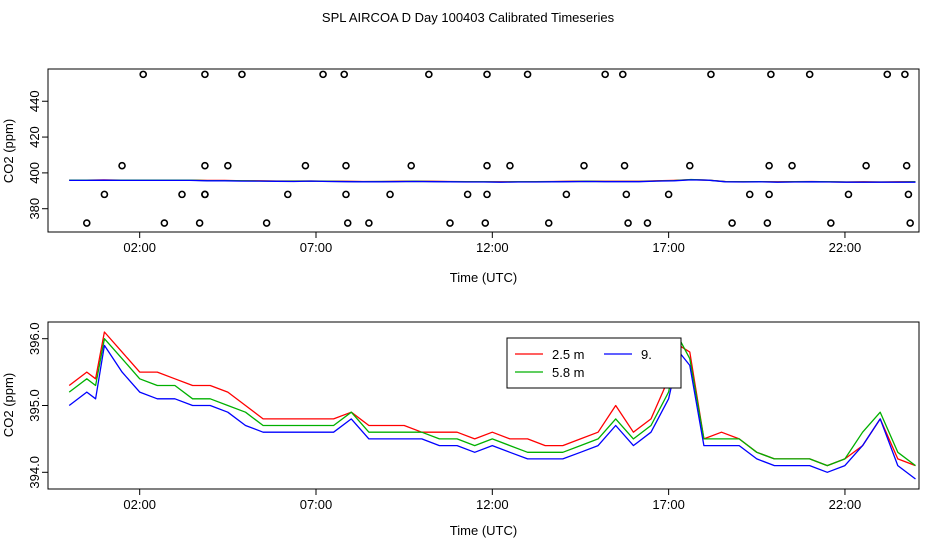 The height and width of the screenshot is (540, 936). What do you see at coordinates (568, 372) in the screenshot?
I see `legend-label-5-8m: 5.8 m` at bounding box center [568, 372].